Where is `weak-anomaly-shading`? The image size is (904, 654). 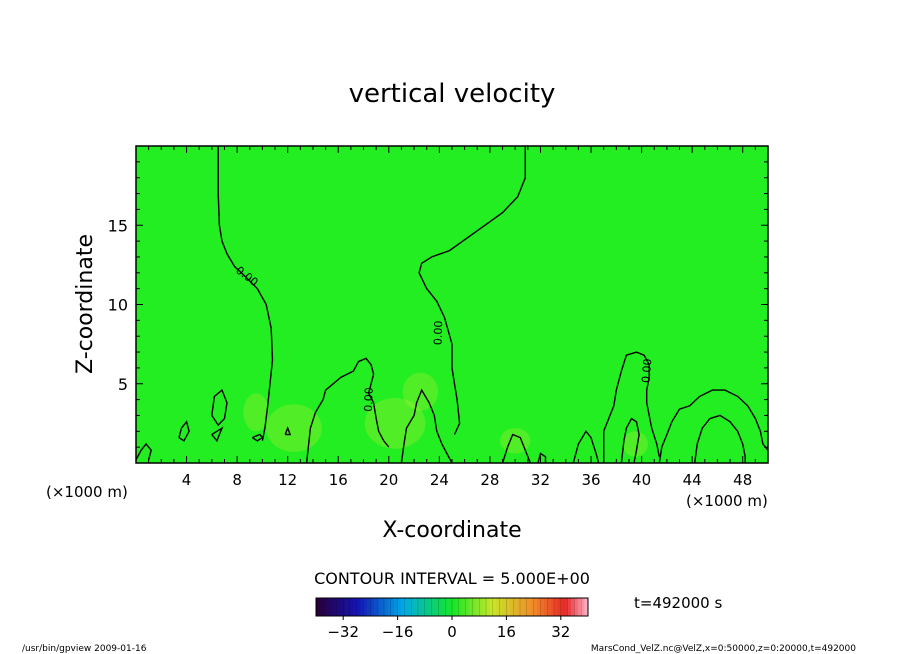 weak-anomaly-shading is located at coordinates (445, 414).